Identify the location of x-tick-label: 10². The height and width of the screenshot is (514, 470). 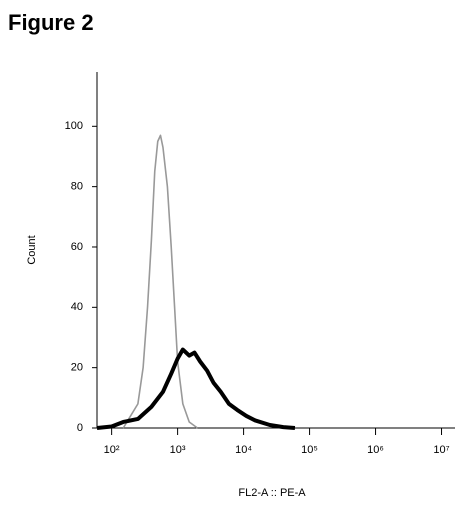
(112, 450).